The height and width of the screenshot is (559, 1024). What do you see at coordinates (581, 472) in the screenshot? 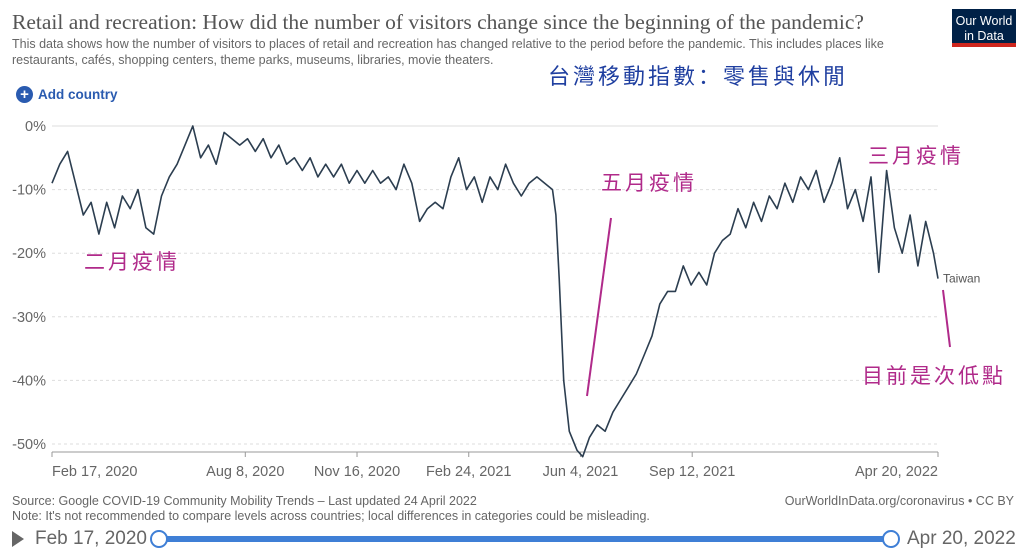
I see `x-tick-label: Jun 4, 2021` at bounding box center [581, 472].